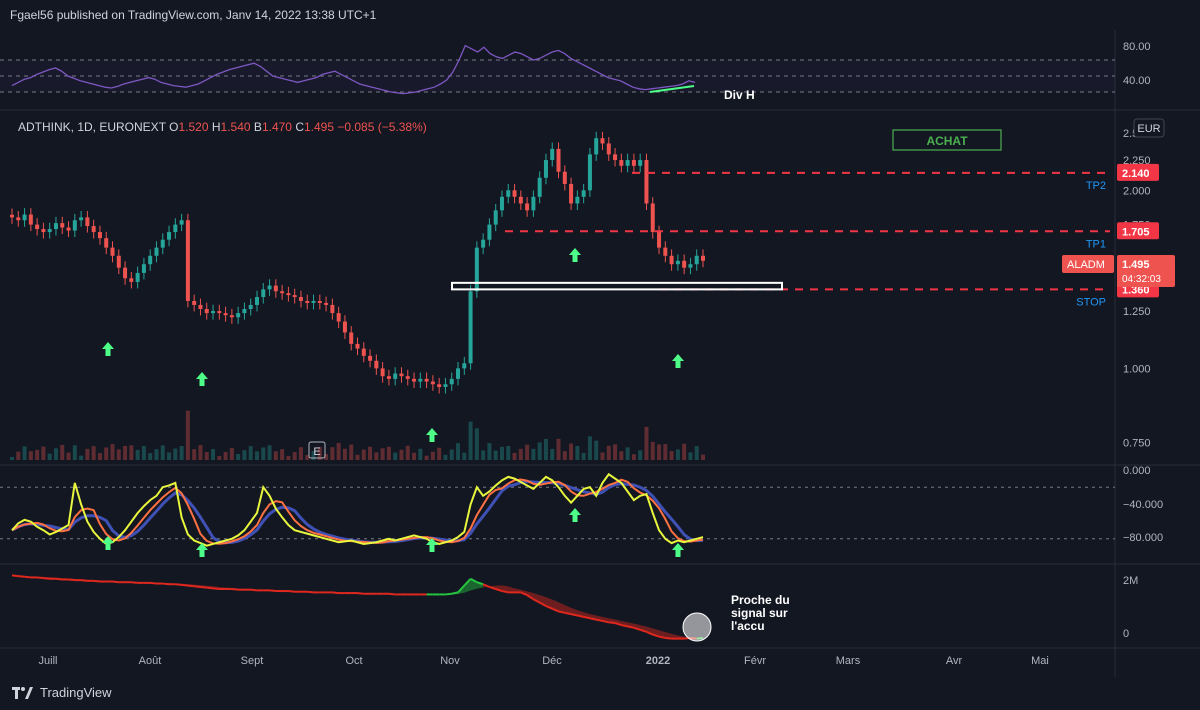 Image resolution: width=1200 pixels, height=710 pixels. What do you see at coordinates (450, 661) in the screenshot?
I see `time-tick-label: Nov` at bounding box center [450, 661].